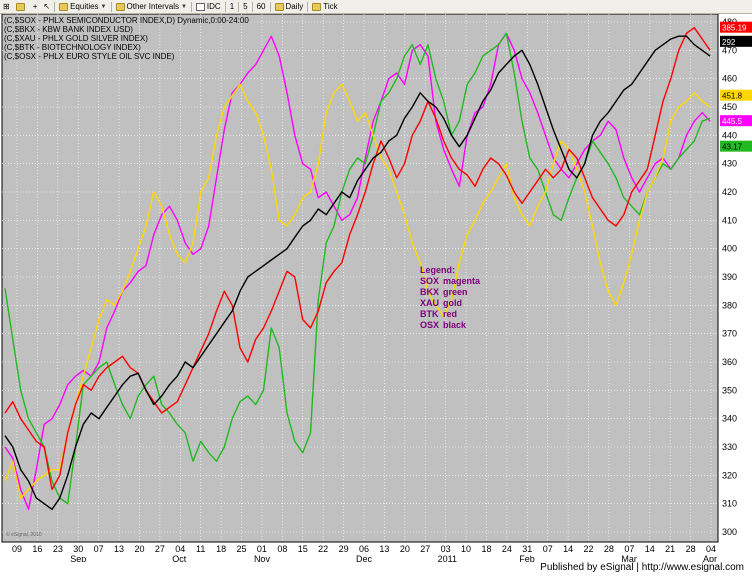 The height and width of the screenshot is (576, 752). I want to click on toolbar-item-other-intervals: Other Intervals ▼, so click(151, 7).